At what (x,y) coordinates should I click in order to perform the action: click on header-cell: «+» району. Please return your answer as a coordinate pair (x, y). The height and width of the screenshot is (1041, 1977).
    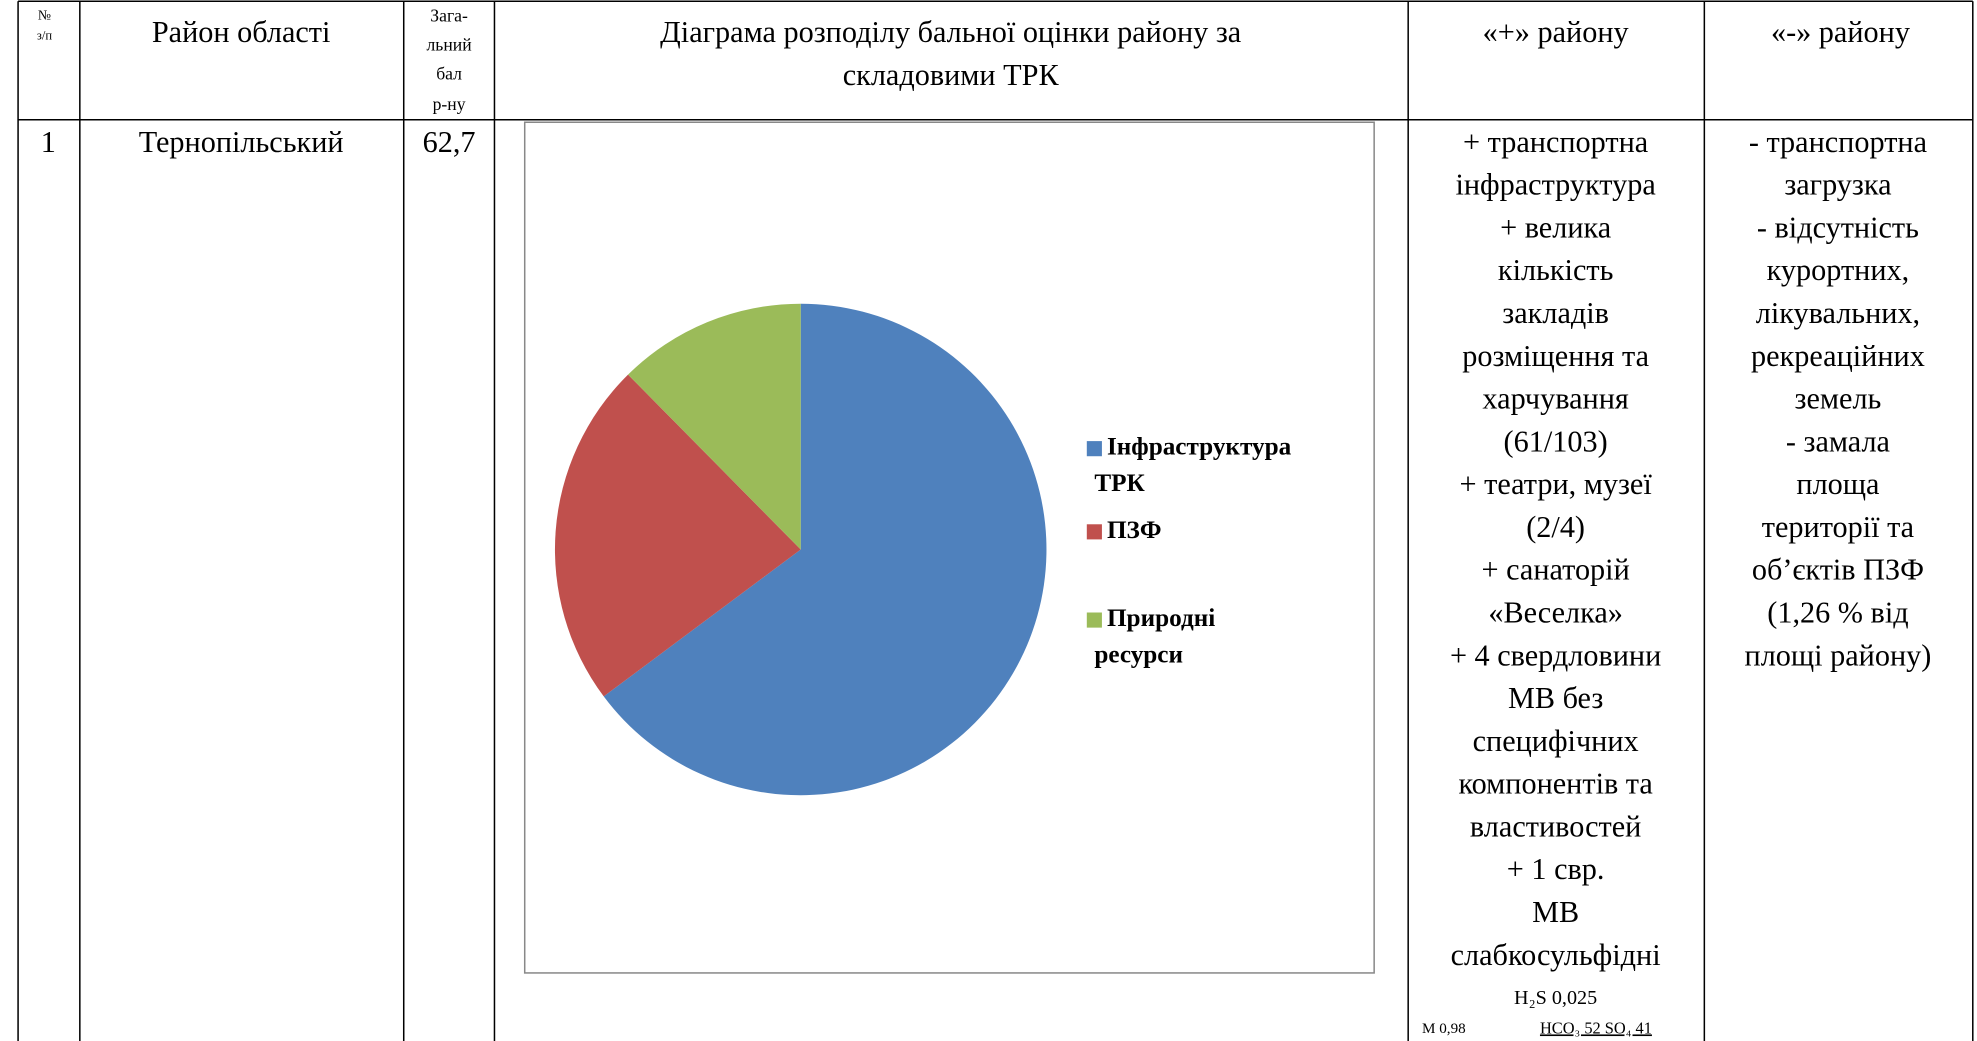
    Looking at the image, I should click on (1556, 32).